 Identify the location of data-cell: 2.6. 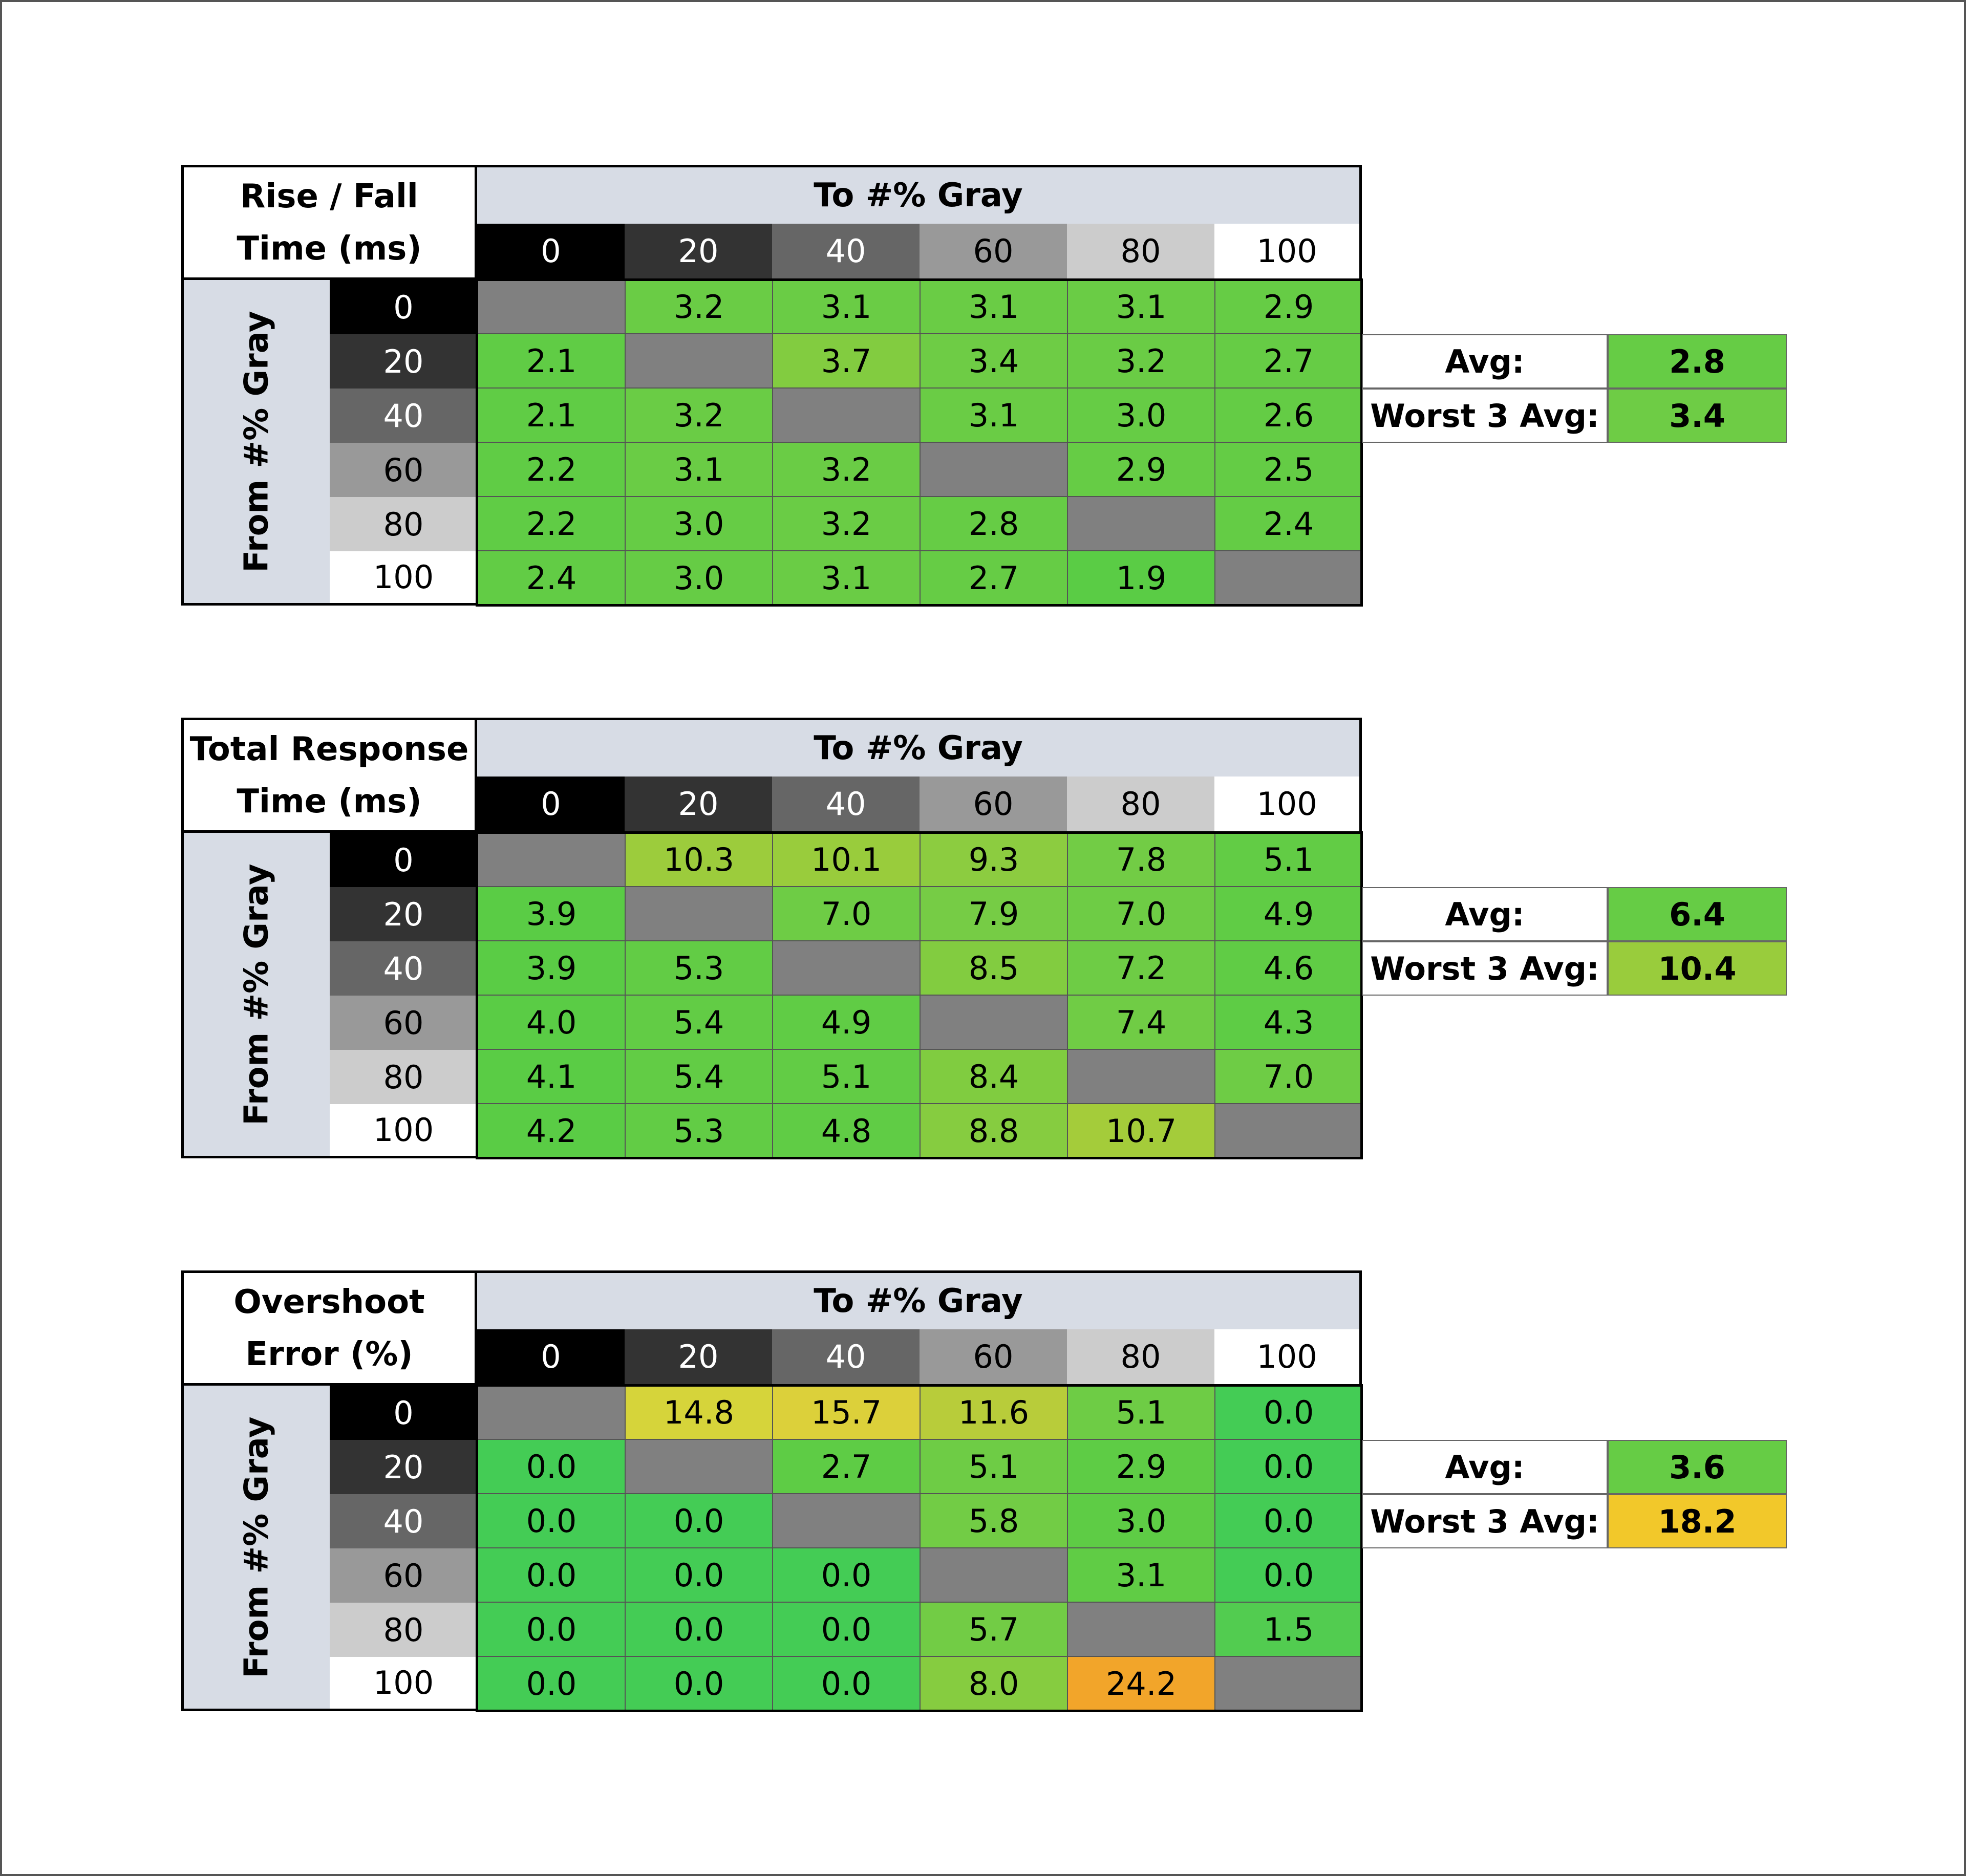
(1288, 416).